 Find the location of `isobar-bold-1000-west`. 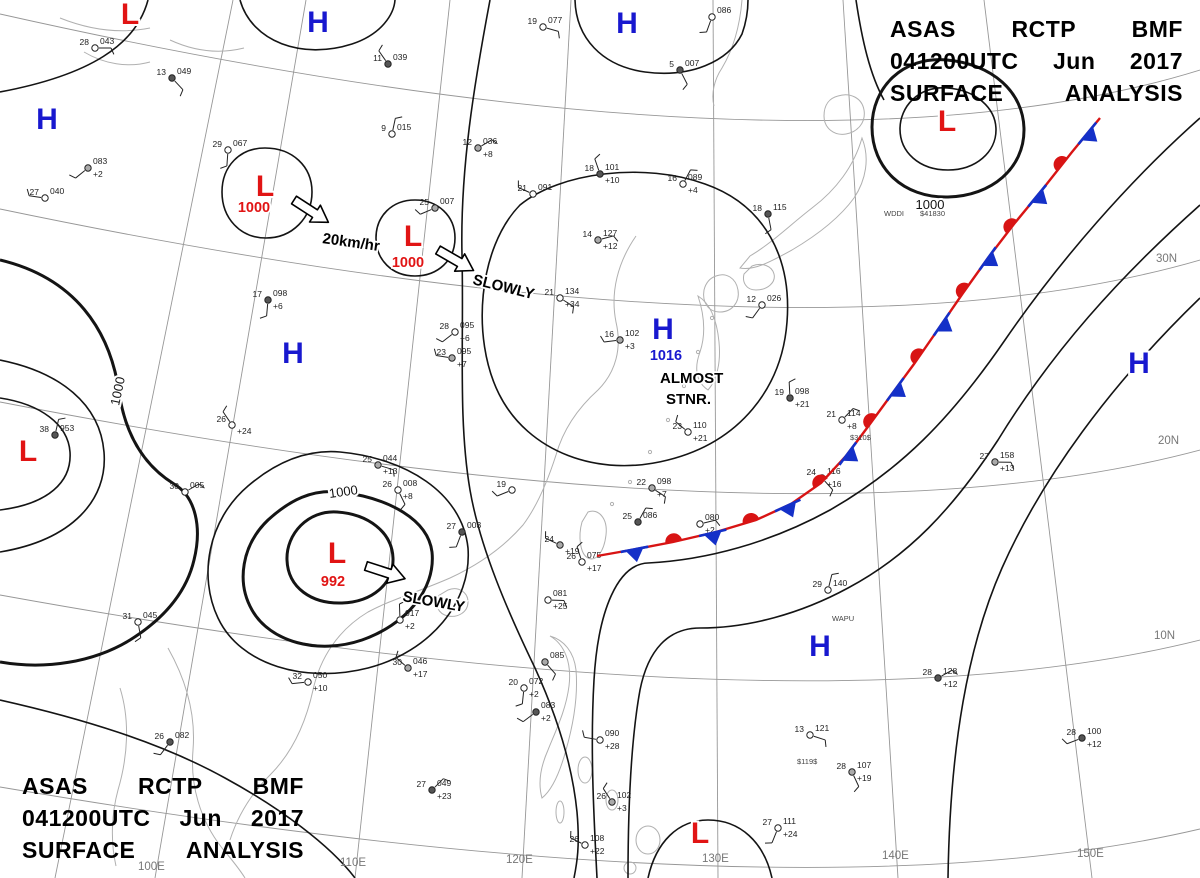

isobar-bold-1000-west is located at coordinates (99, 462).